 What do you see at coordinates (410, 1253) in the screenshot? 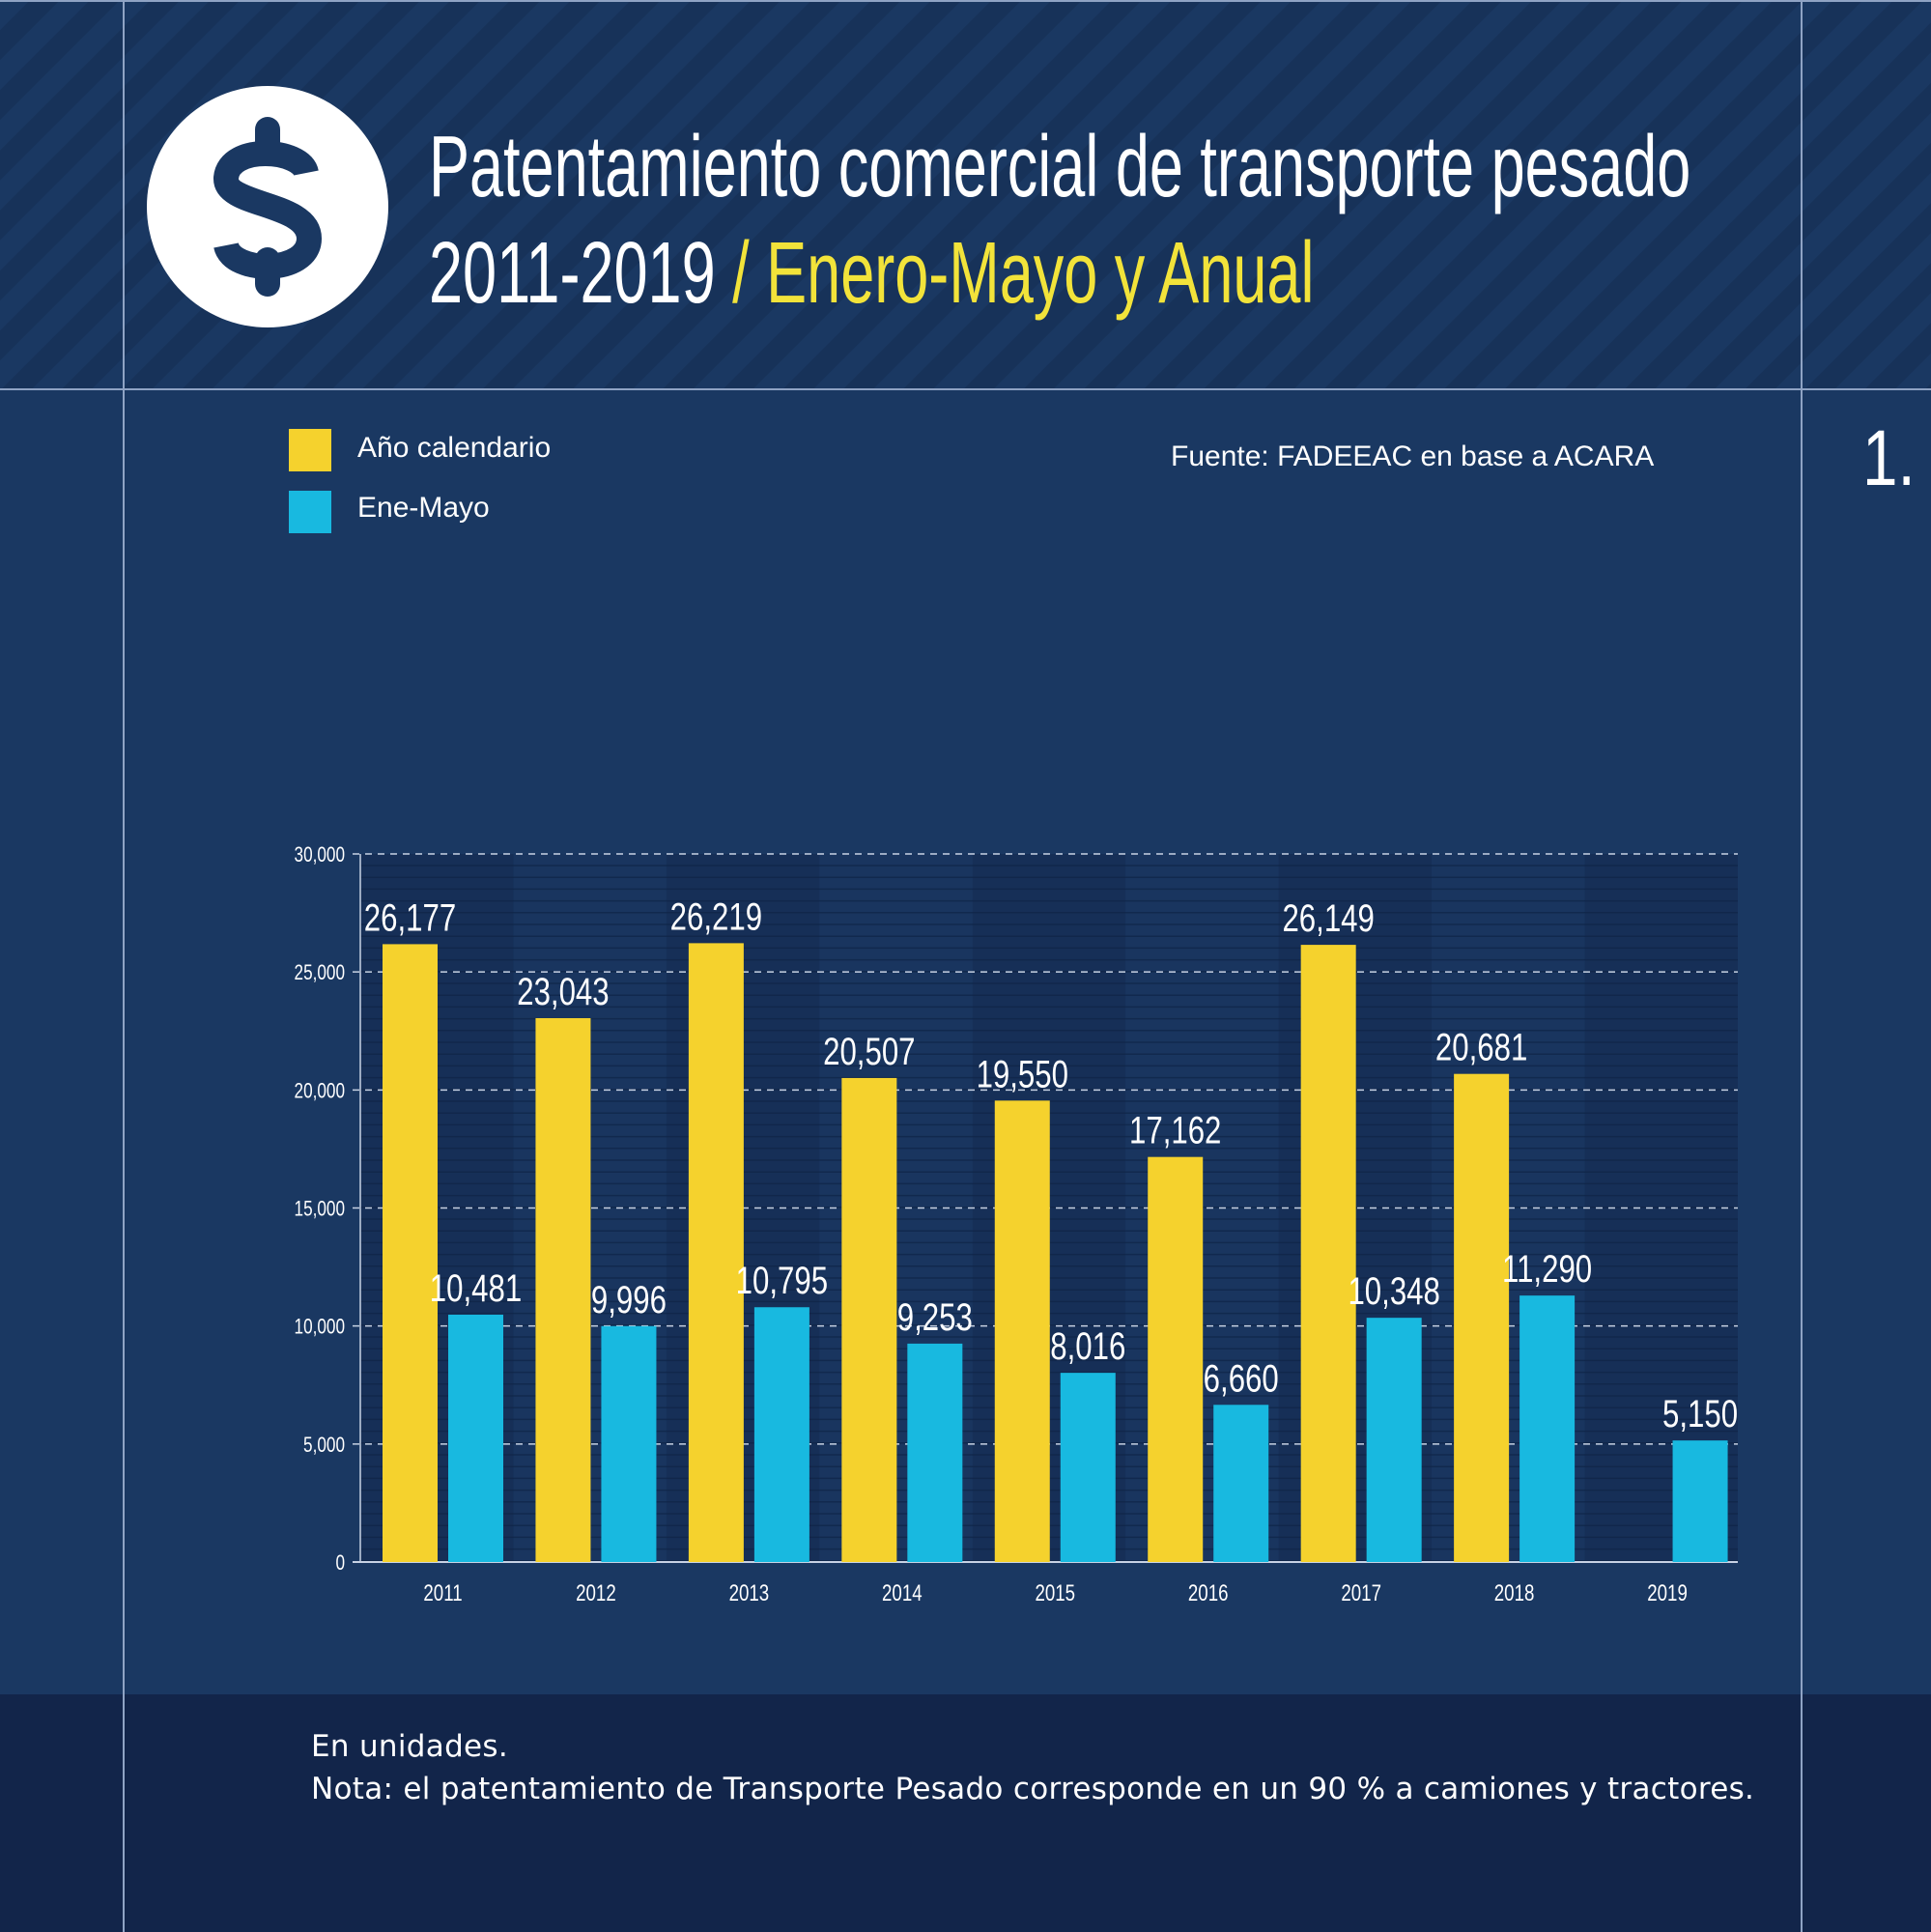
I see `bar-anual-2011` at bounding box center [410, 1253].